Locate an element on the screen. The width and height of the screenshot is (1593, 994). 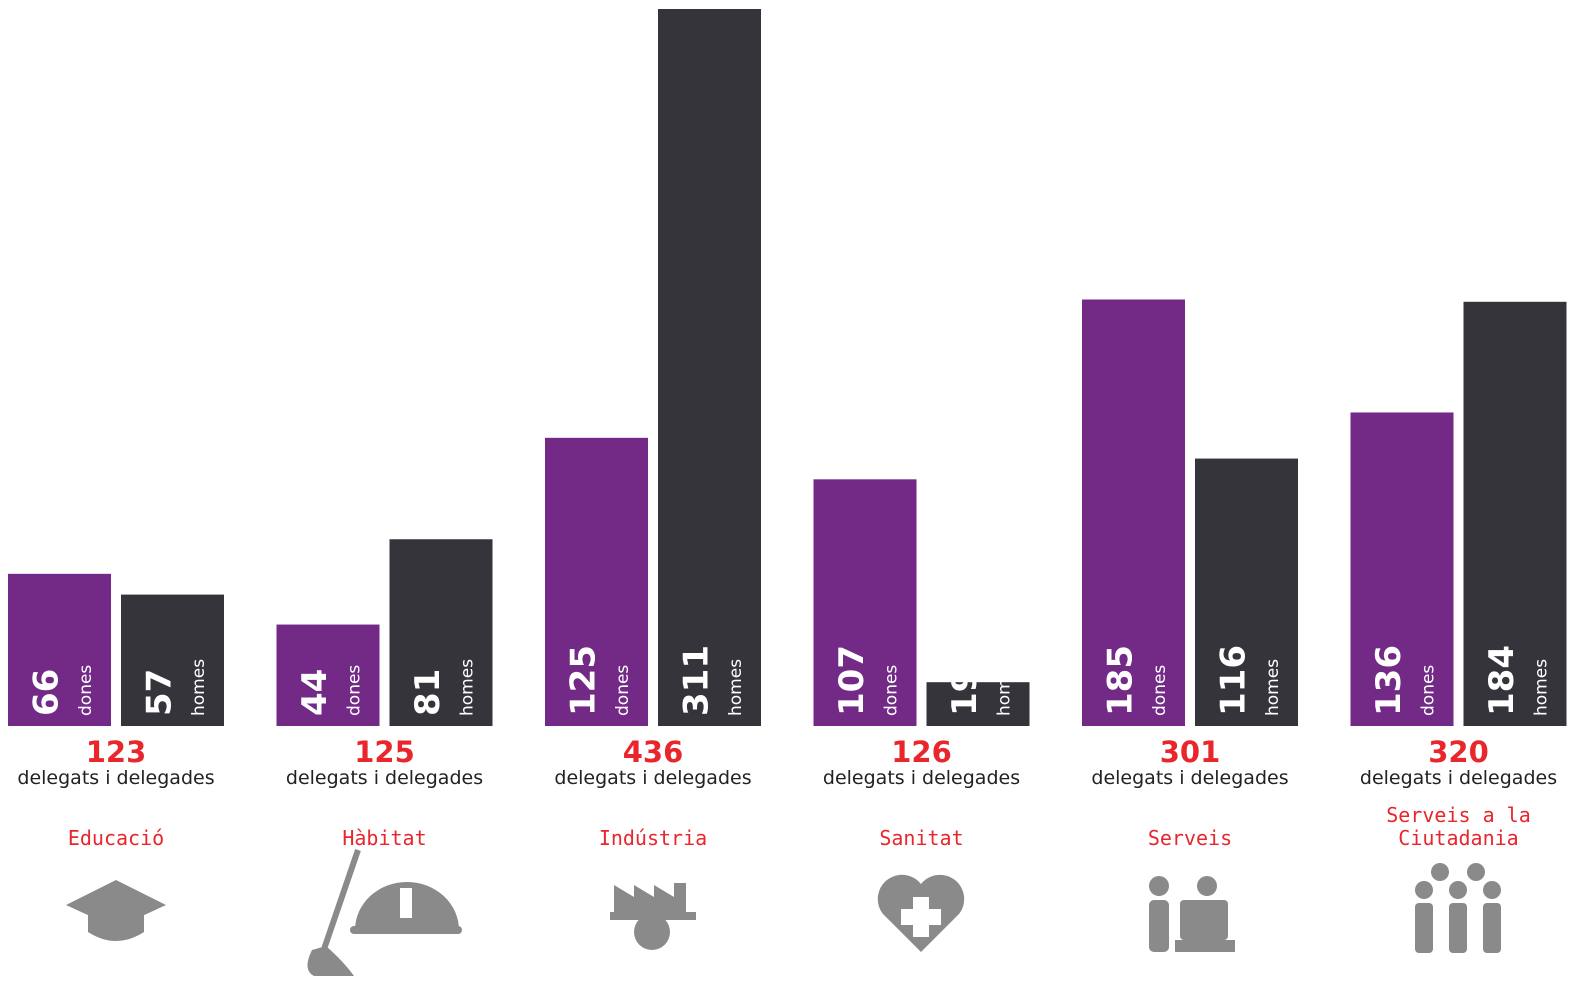
category: Serveis a la Ciutadania is located at coordinates (1458, 826).